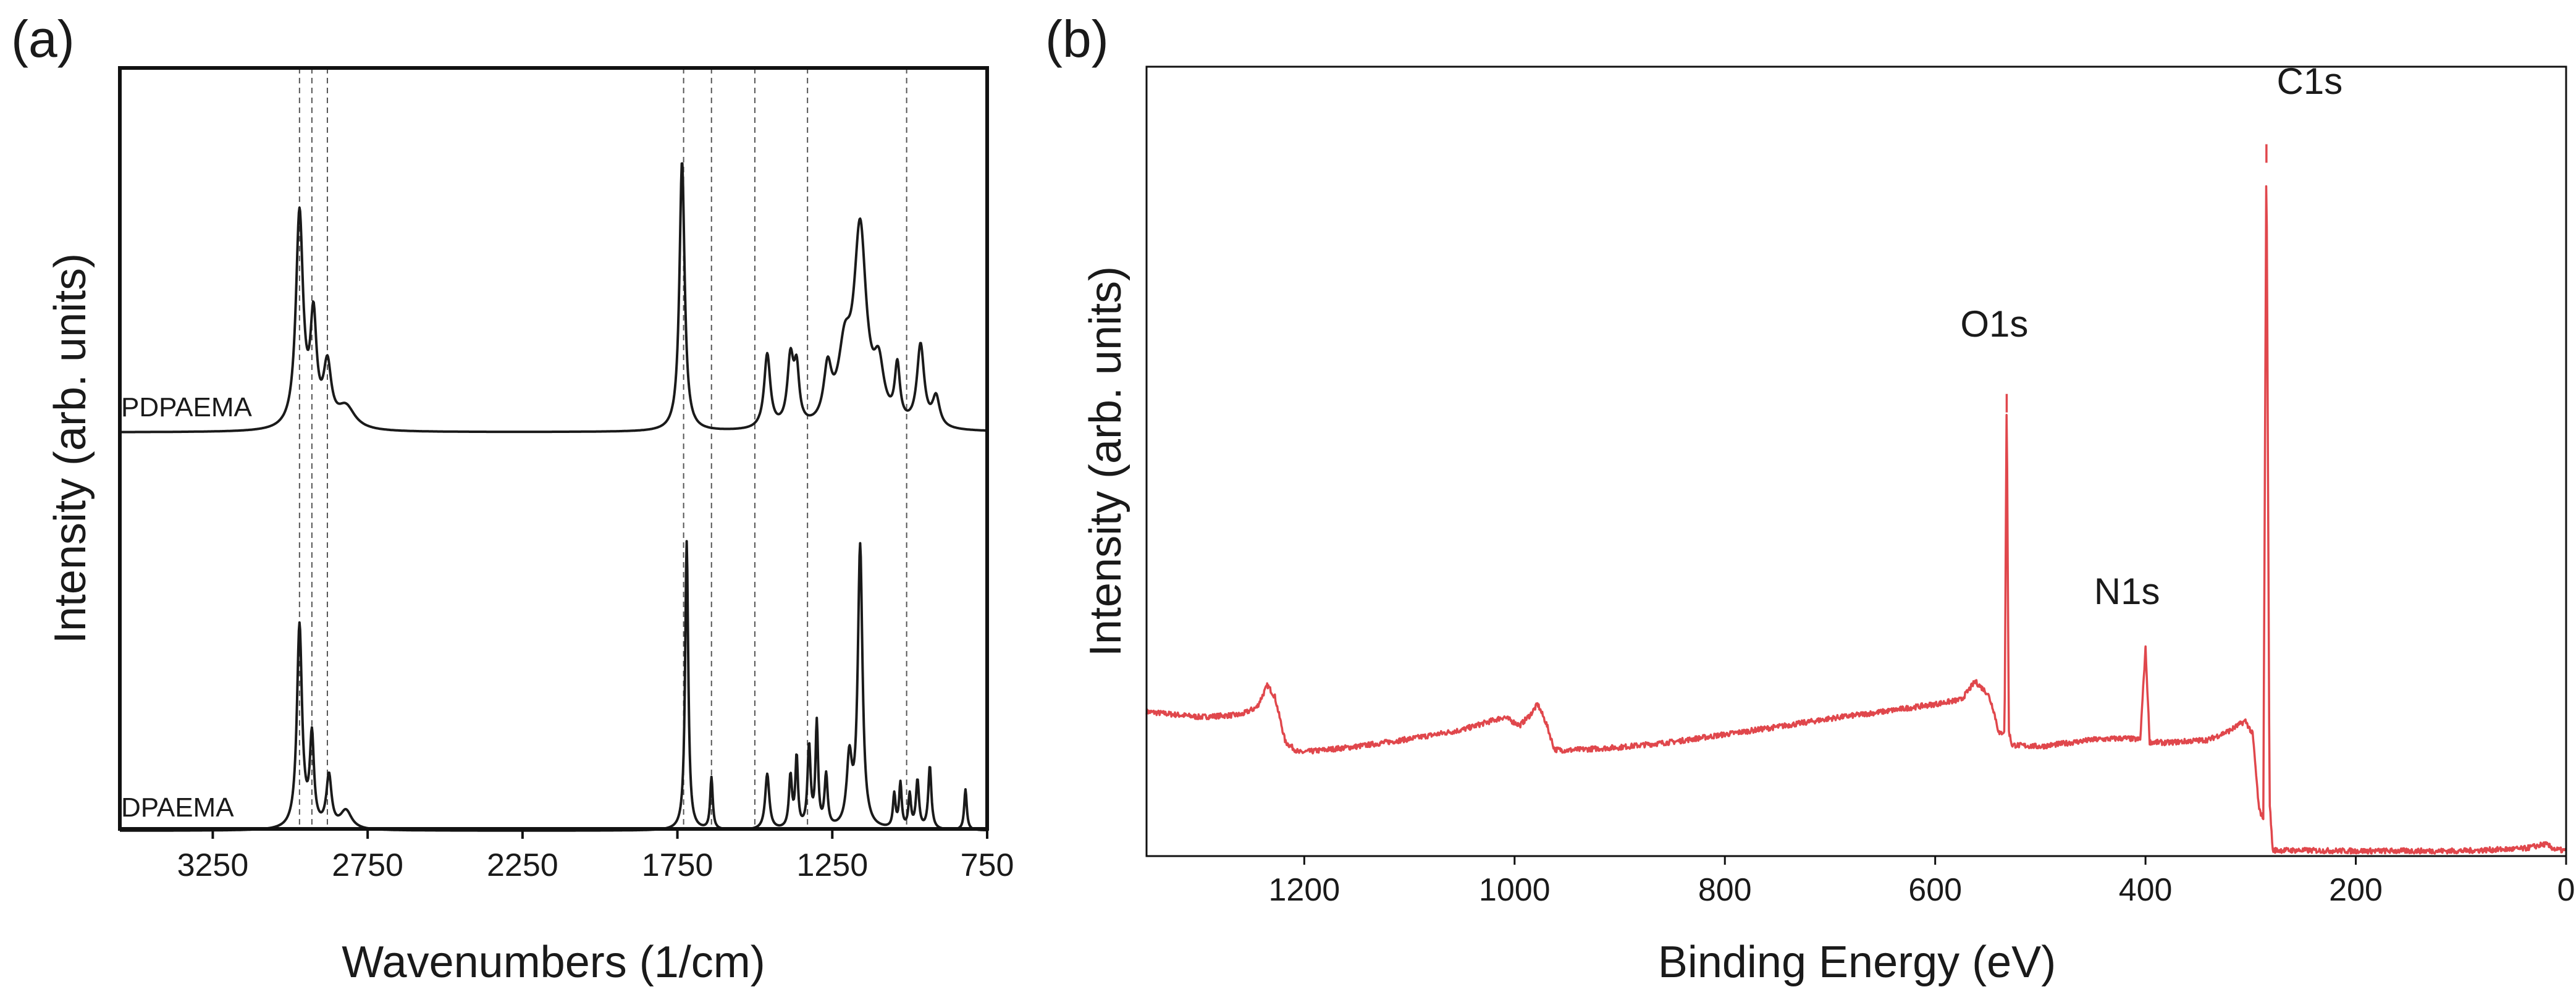  Describe the element at coordinates (553, 686) in the screenshot. I see `spectrum-dpaema` at that location.